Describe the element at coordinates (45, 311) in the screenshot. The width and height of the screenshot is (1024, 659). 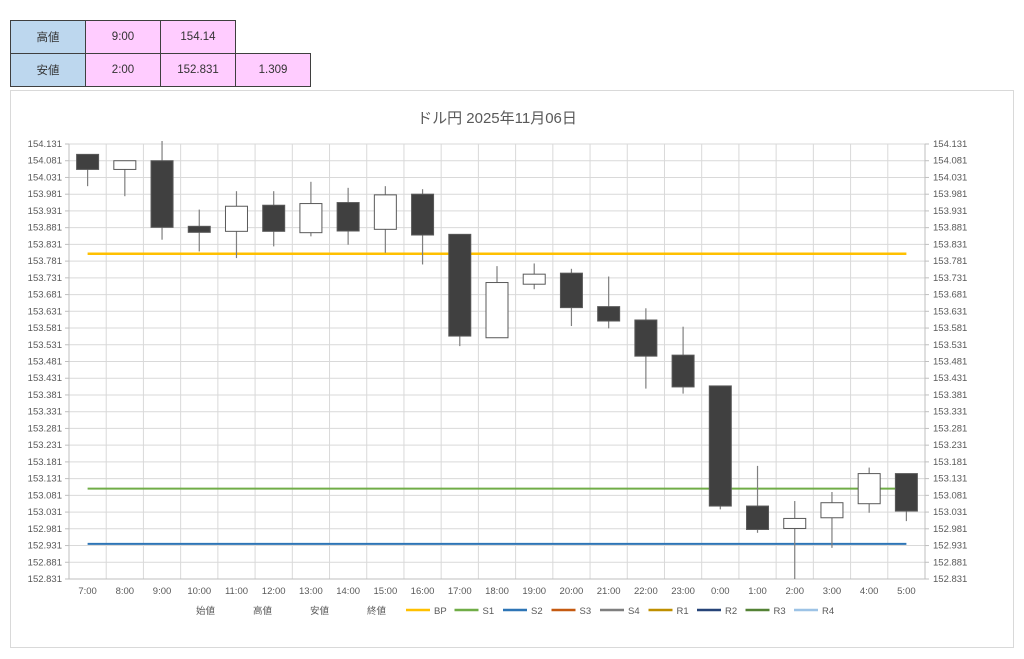
I see `y-axis-label-left: 153.631` at that location.